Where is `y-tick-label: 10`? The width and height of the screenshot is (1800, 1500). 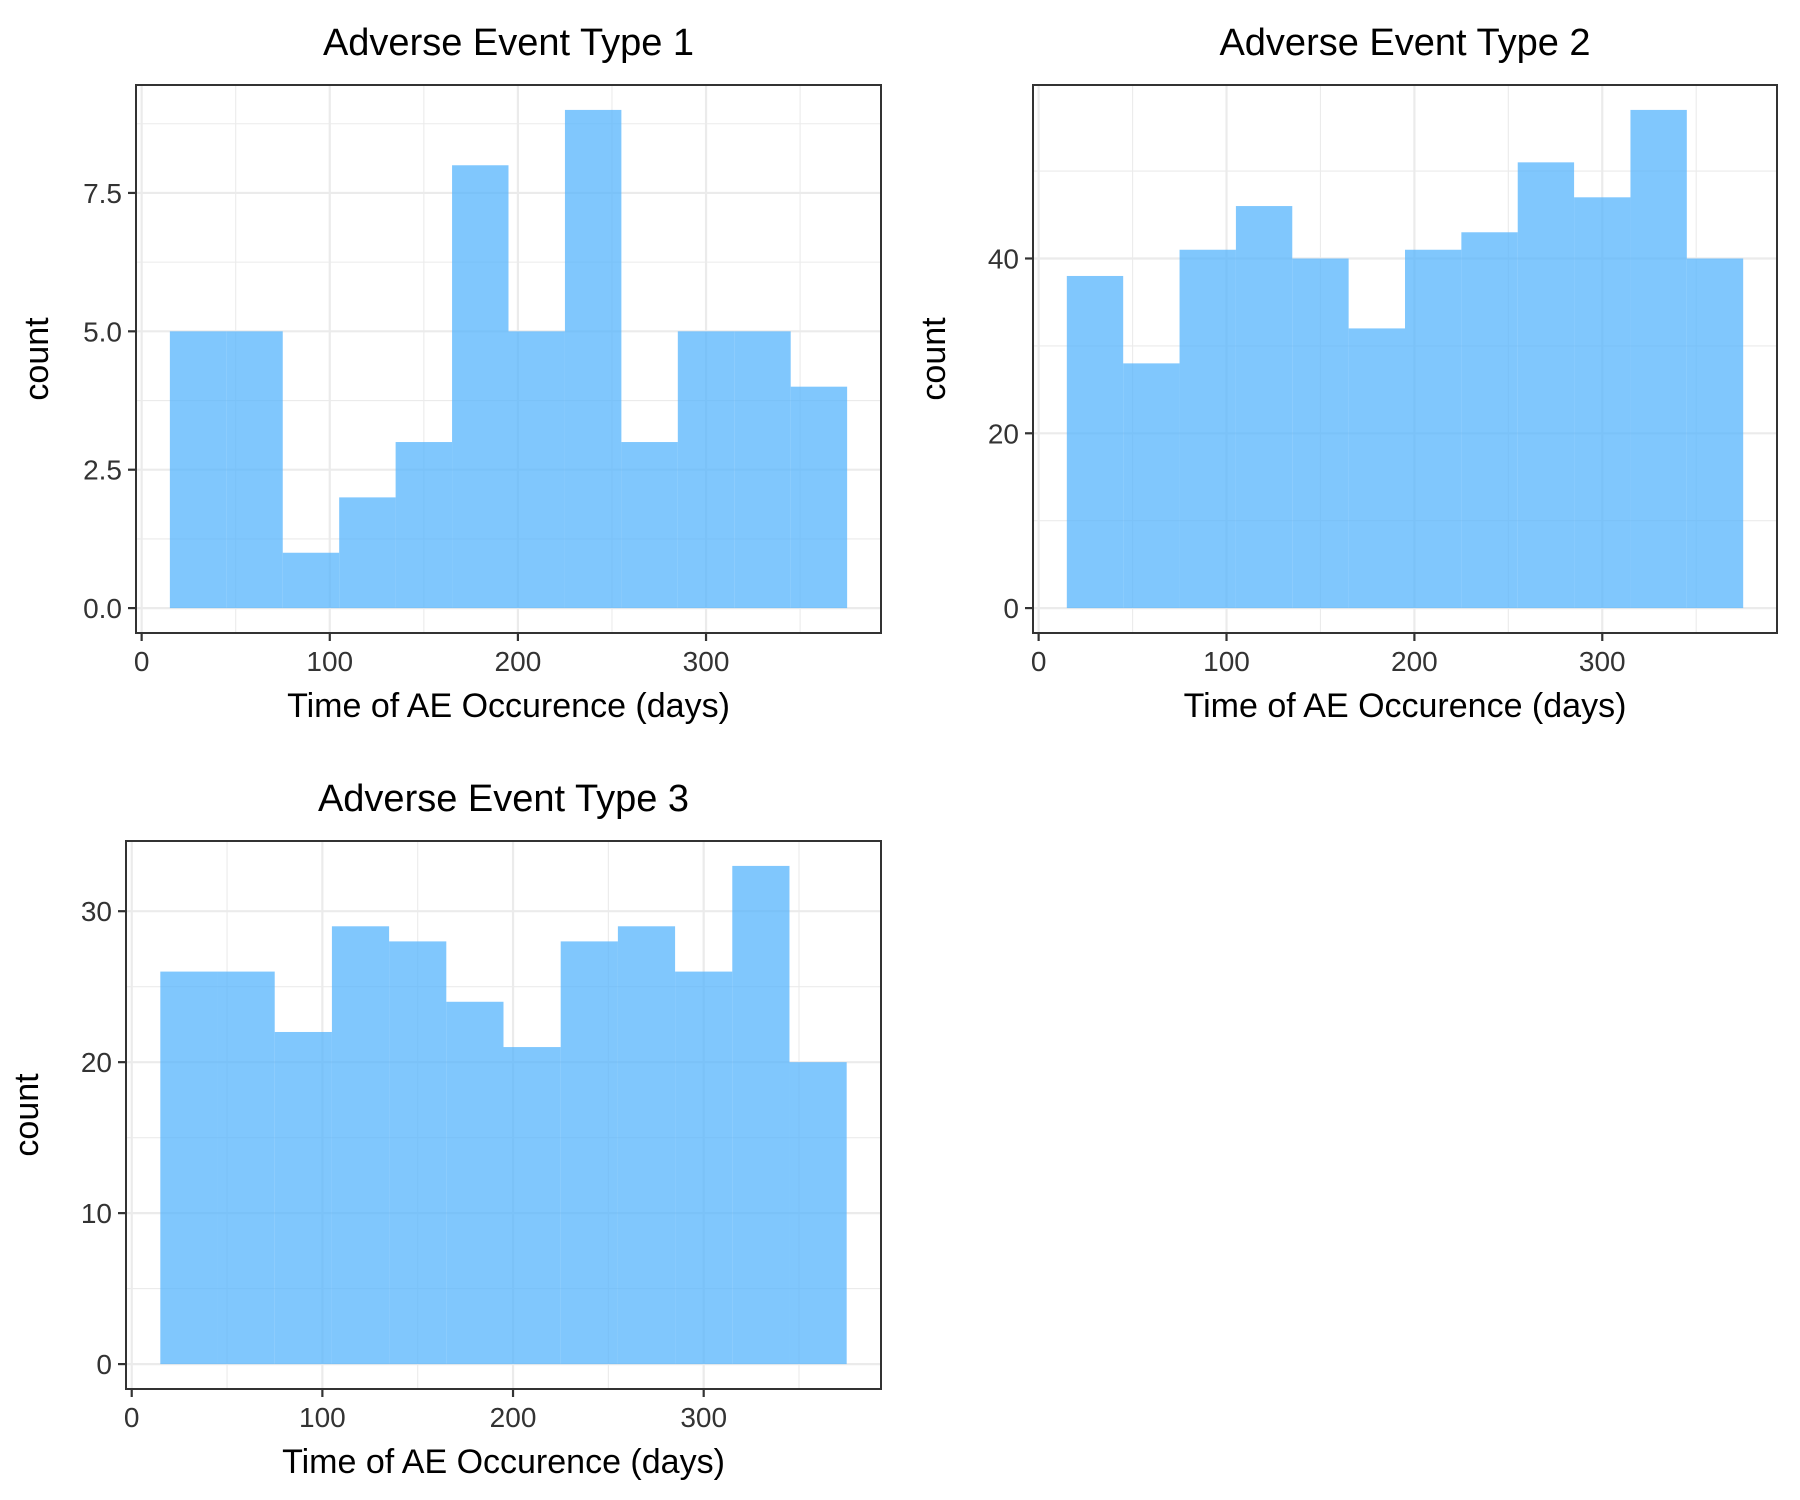
y-tick-label: 10 is located at coordinates (96, 1213).